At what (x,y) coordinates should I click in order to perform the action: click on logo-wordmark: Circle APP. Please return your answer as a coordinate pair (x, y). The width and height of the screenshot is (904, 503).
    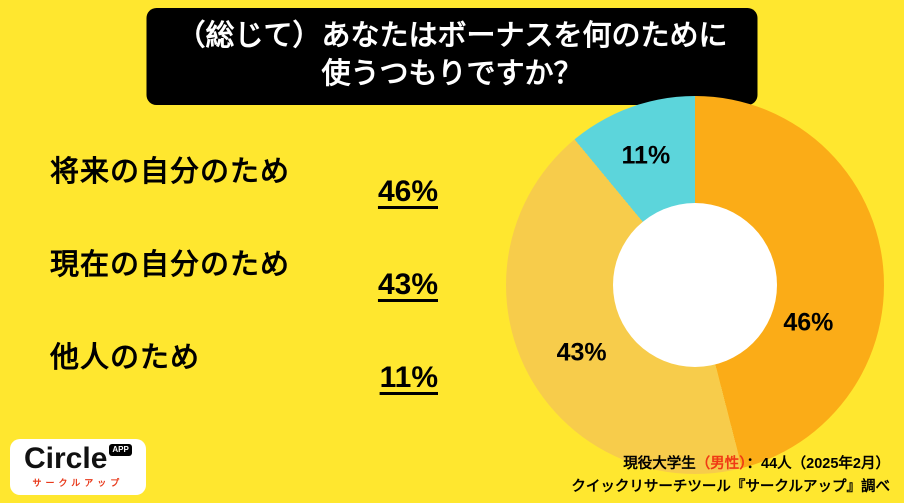
    Looking at the image, I should click on (78, 459).